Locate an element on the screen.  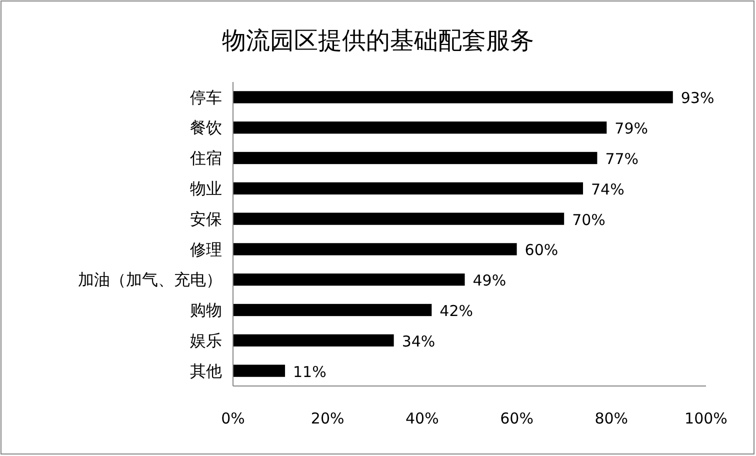
y-tick-label: 购物 is located at coordinates (206, 310).